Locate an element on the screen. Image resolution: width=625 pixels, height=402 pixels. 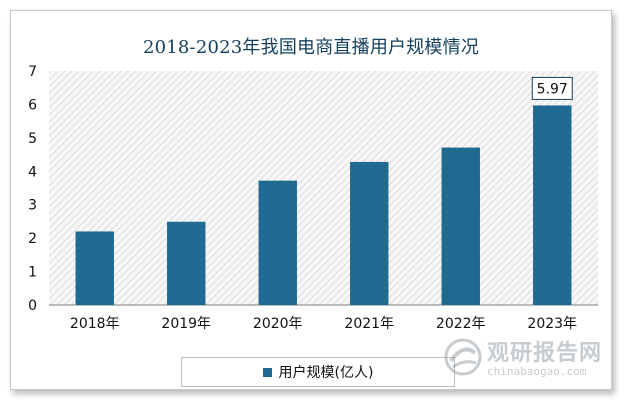
chart-title: 2018-2023年我国电商直播用户规模情况 is located at coordinates (311, 47).